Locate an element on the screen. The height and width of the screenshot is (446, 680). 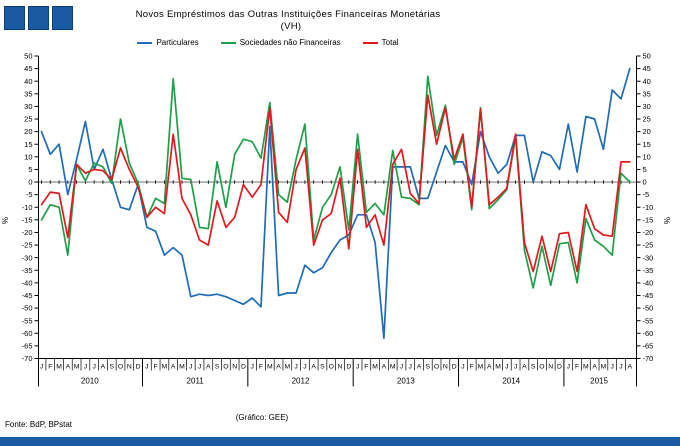
y-tick-label-left: -10 is located at coordinates (27, 207).